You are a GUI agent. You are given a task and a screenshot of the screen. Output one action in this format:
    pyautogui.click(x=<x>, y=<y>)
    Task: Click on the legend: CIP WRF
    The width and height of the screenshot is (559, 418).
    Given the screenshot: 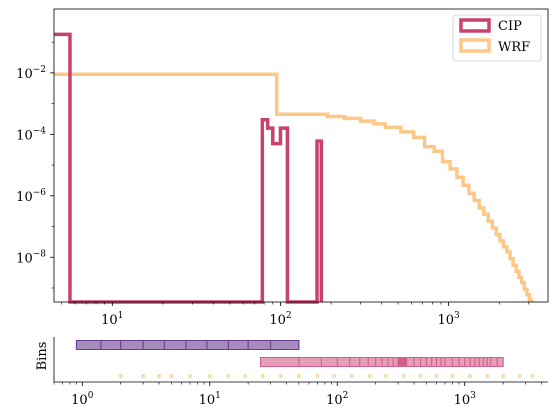 What is the action you would take?
    pyautogui.click(x=497, y=38)
    